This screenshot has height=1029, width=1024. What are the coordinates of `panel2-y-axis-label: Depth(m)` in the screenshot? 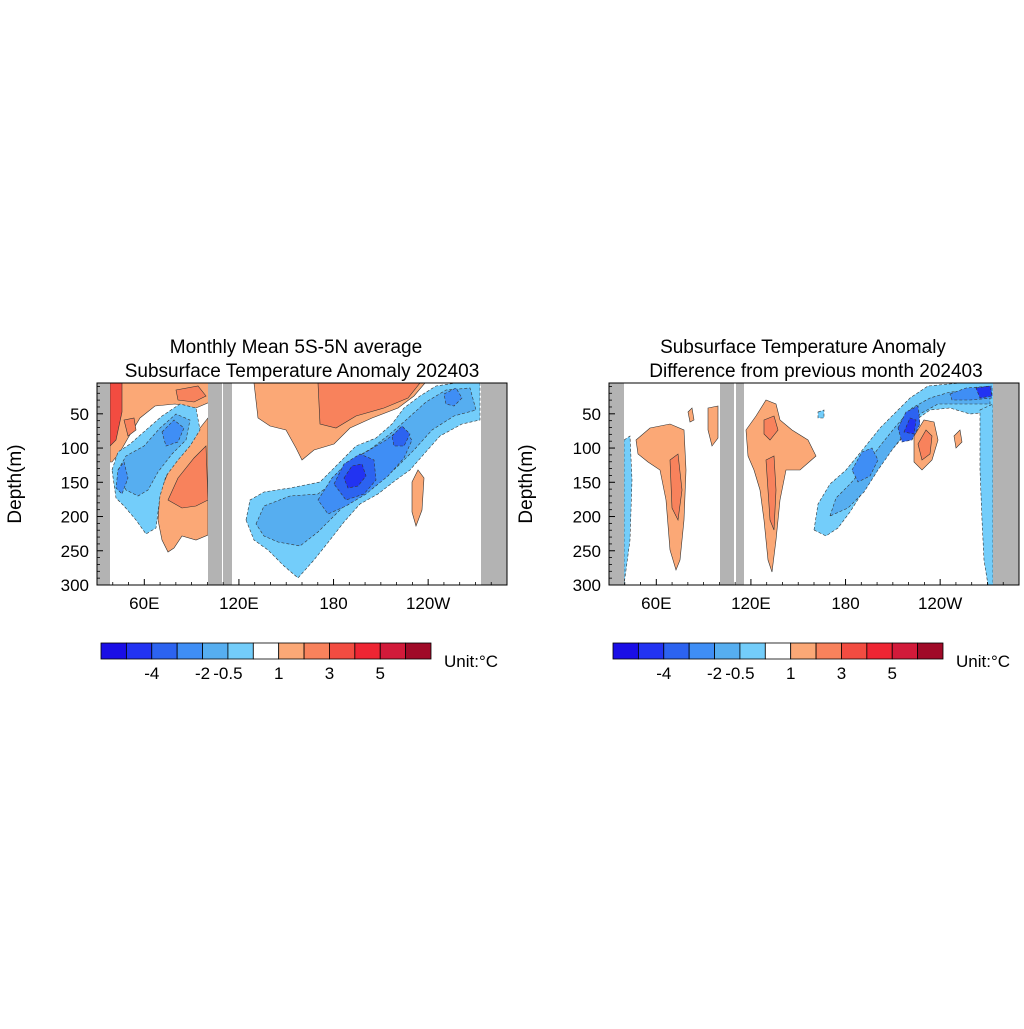 It's located at (526, 483).